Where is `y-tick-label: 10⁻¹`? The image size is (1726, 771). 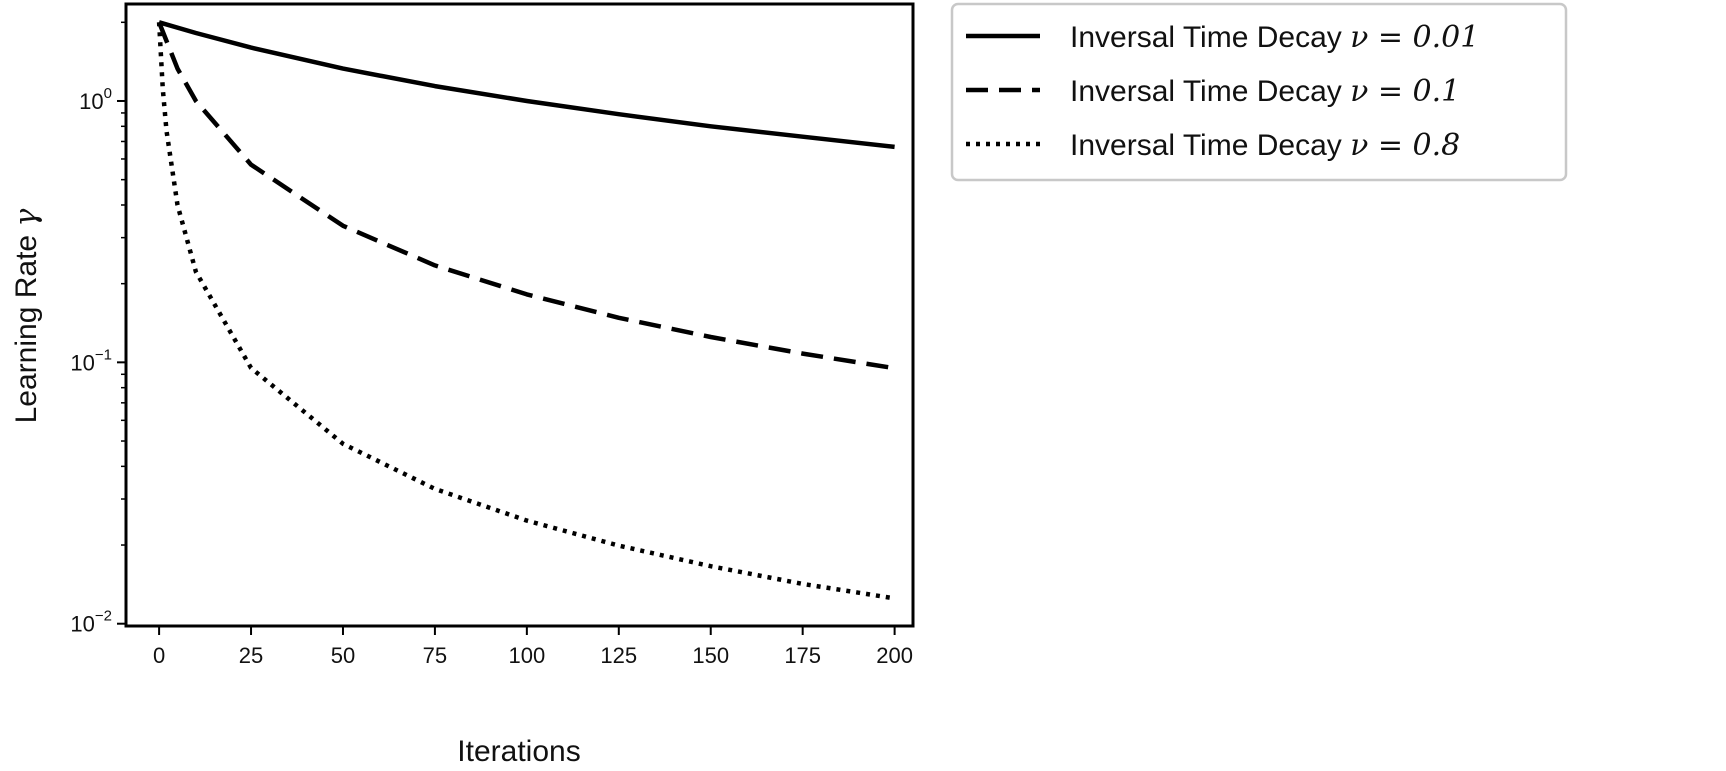 y-tick-label: 10⁻¹ is located at coordinates (91, 360).